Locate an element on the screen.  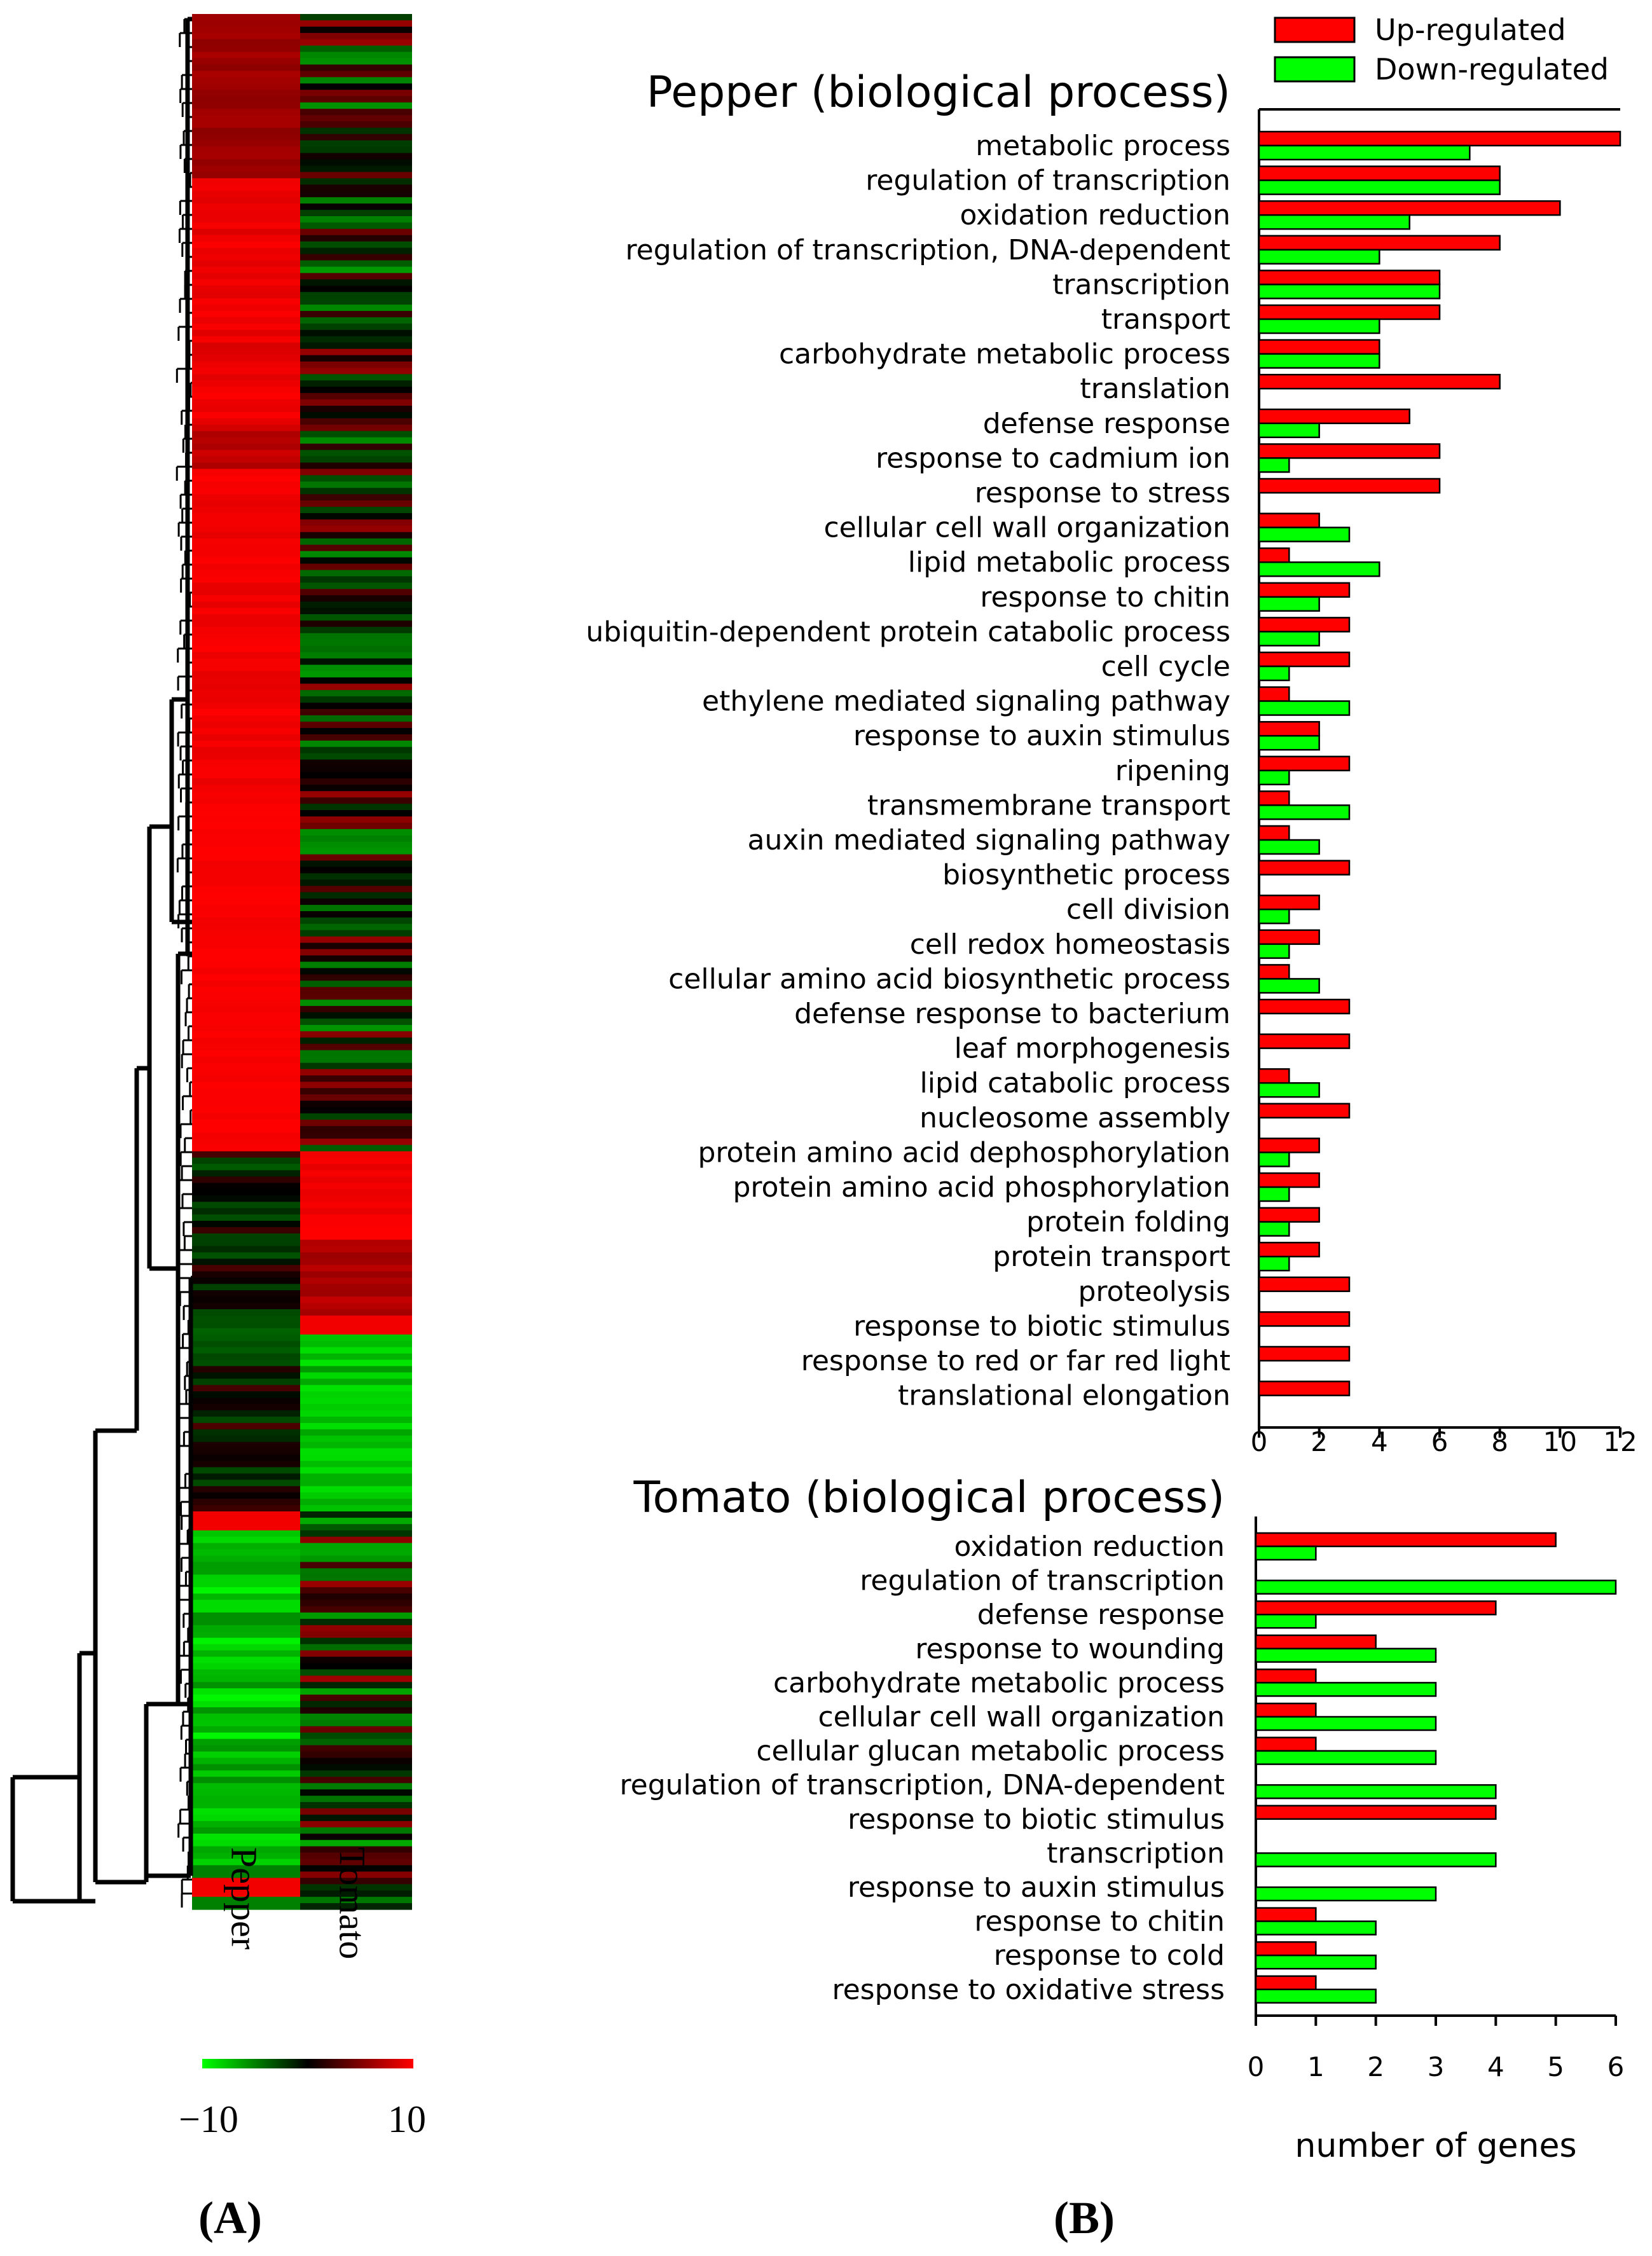
category-label: ripening is located at coordinates (1172, 771).